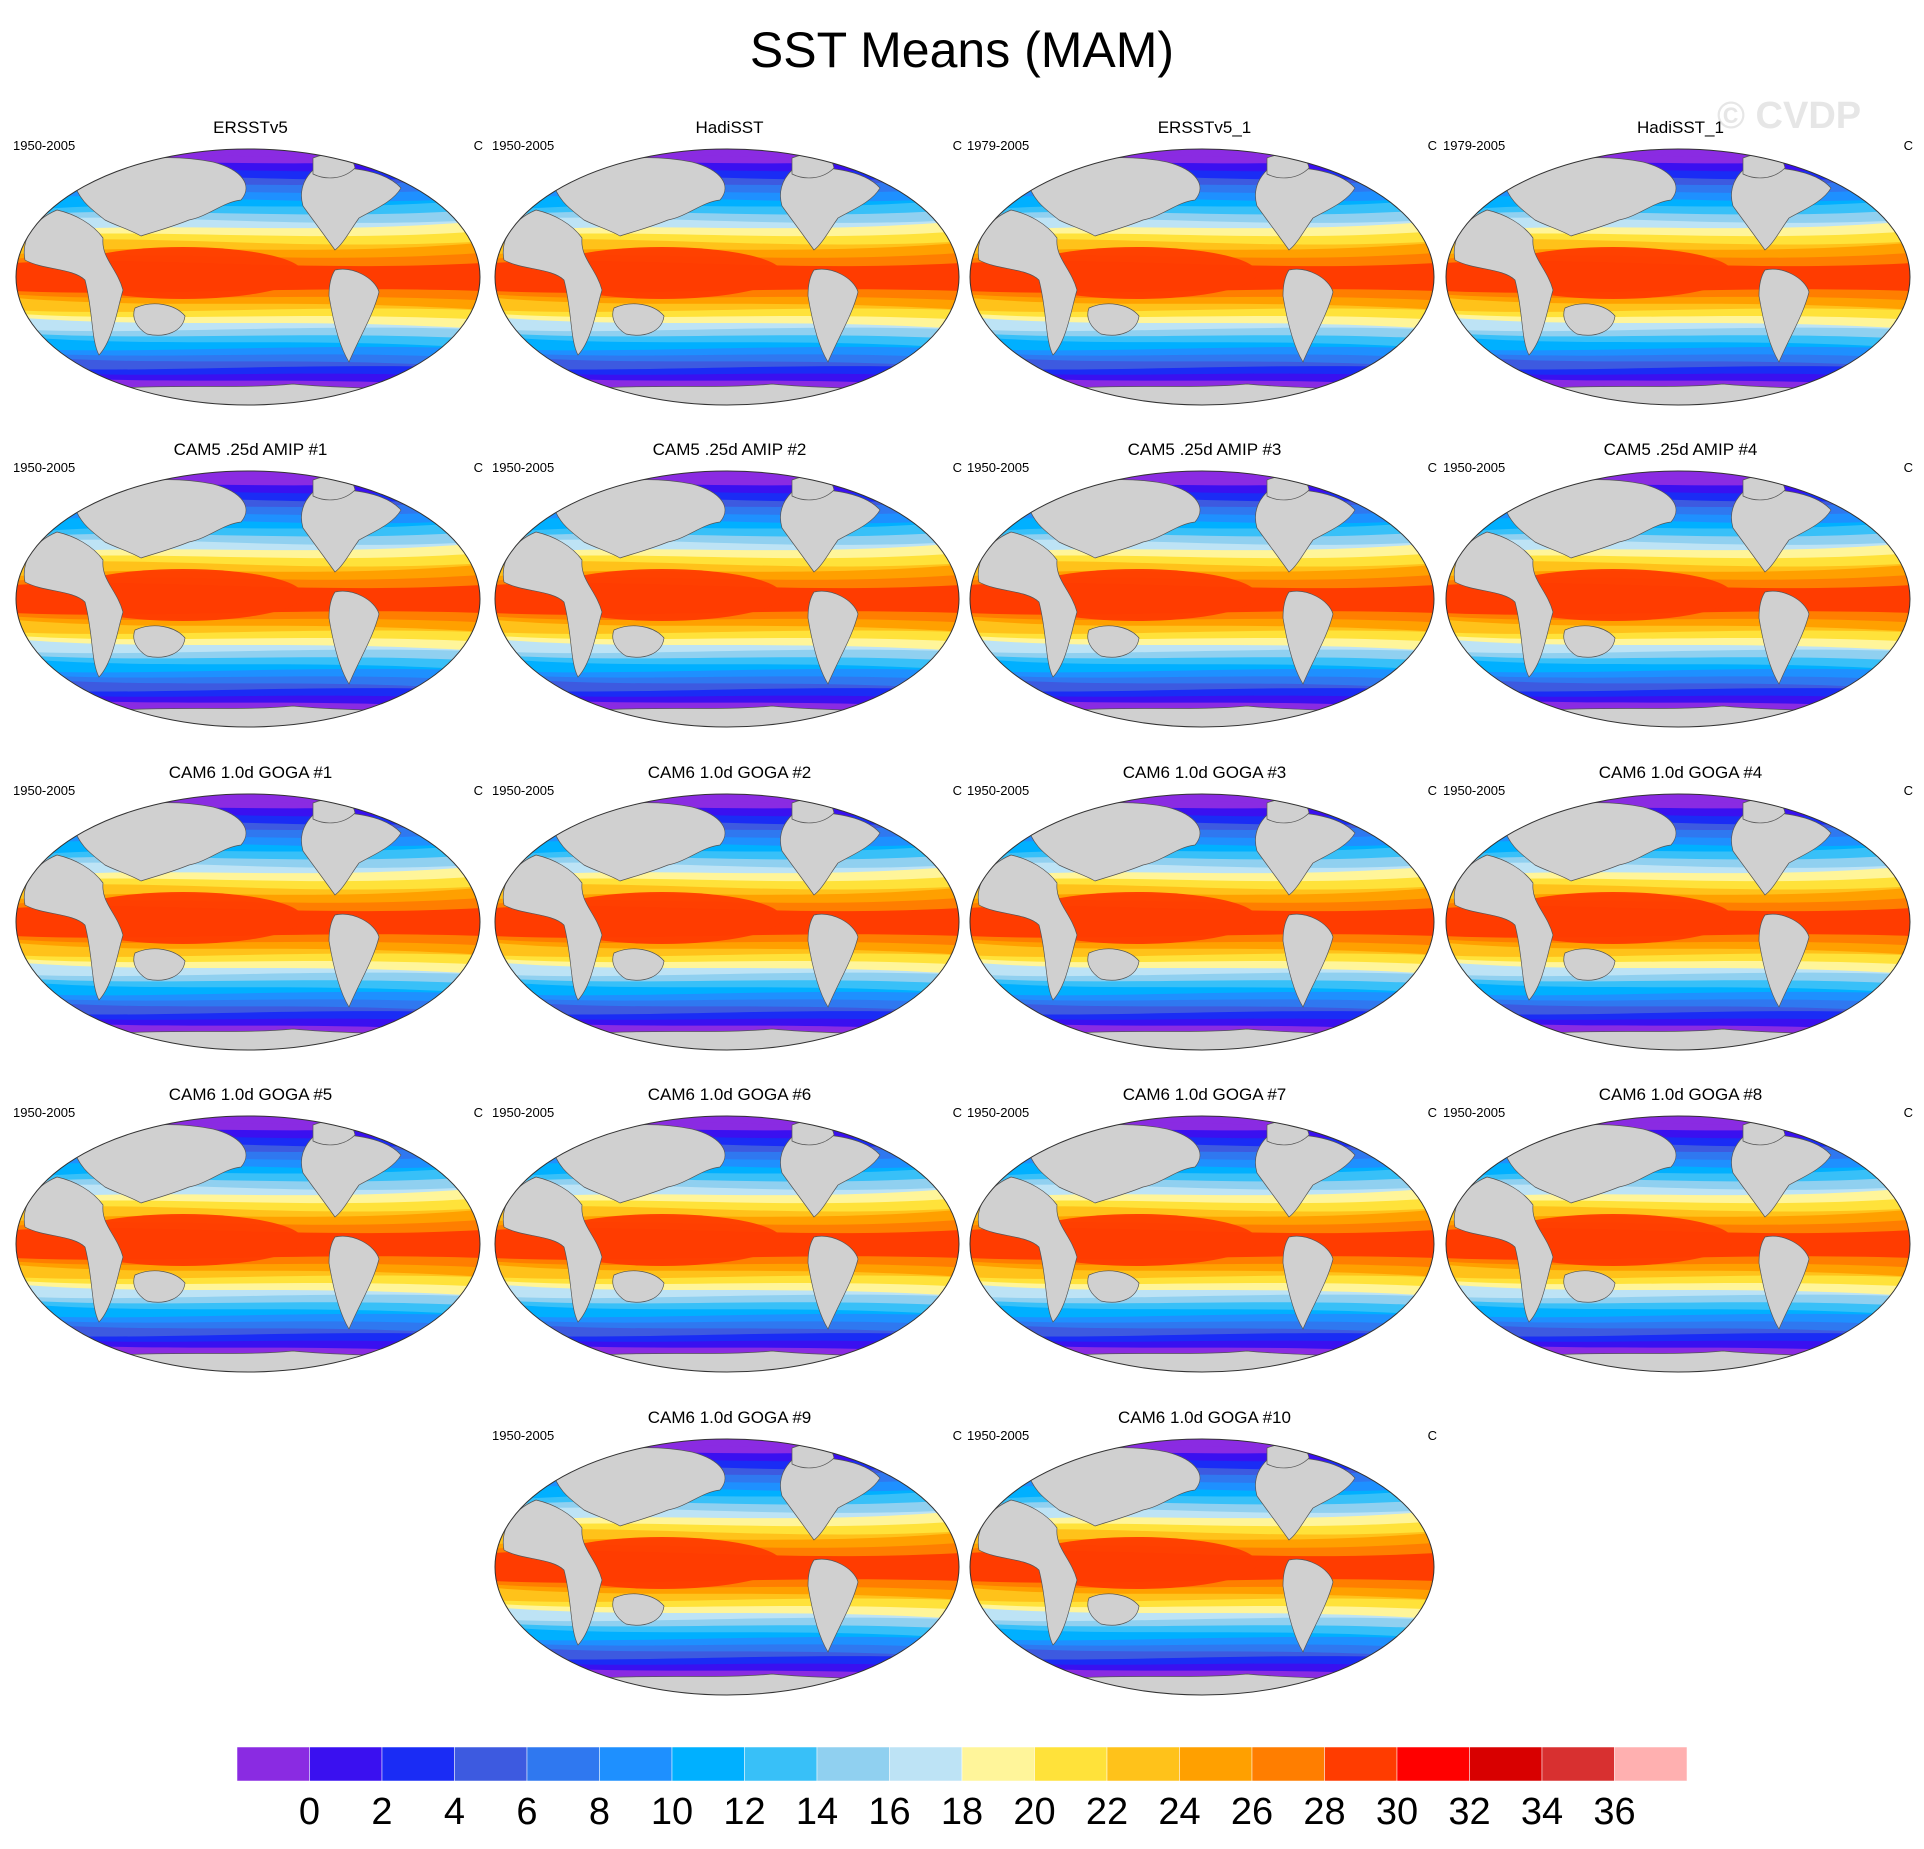  Describe the element at coordinates (1107, 1812) in the screenshot. I see `colorbar-tick-label: 22` at that location.